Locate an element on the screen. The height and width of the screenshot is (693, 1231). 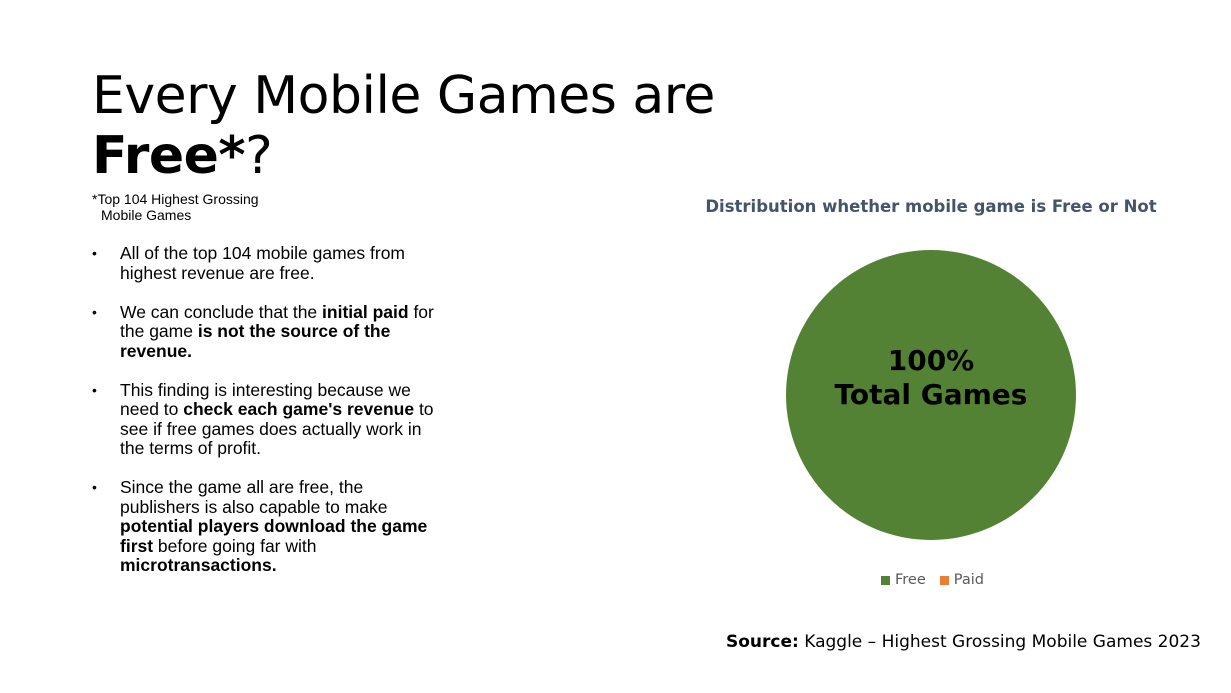
pie-center-label: 100% Total Games is located at coordinates (931, 378).